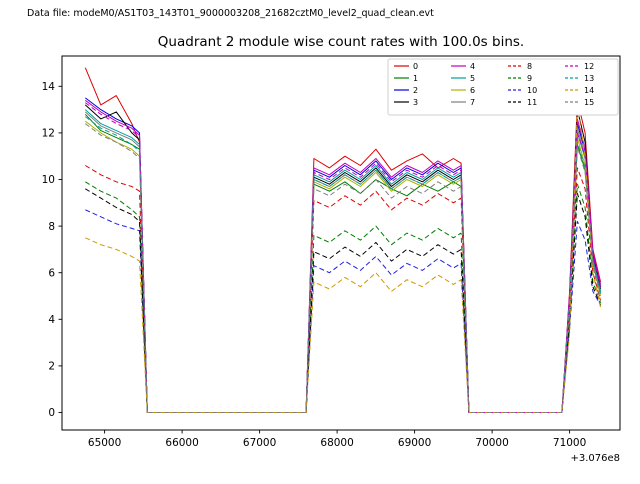 The width and height of the screenshot is (640, 484). Describe the element at coordinates (48, 134) in the screenshot. I see `y-tick-label: 12` at that location.